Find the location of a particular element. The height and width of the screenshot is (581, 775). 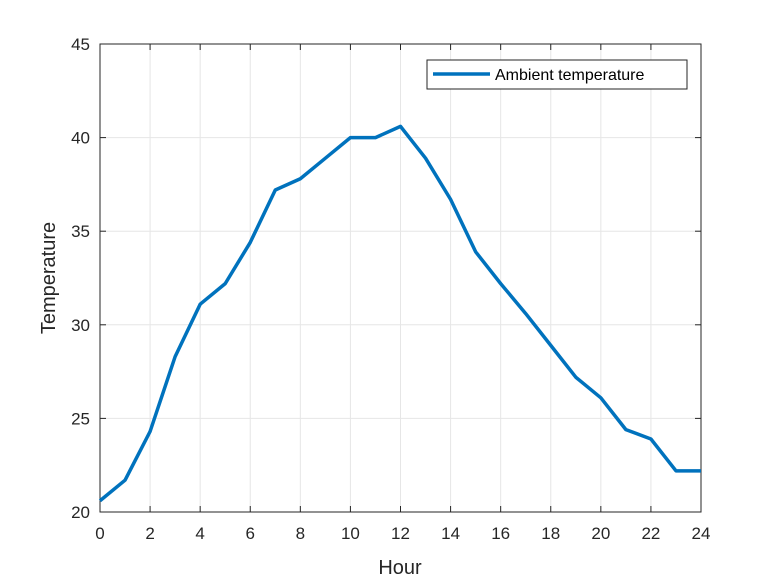

x-tick-label: 16 is located at coordinates (500, 533).